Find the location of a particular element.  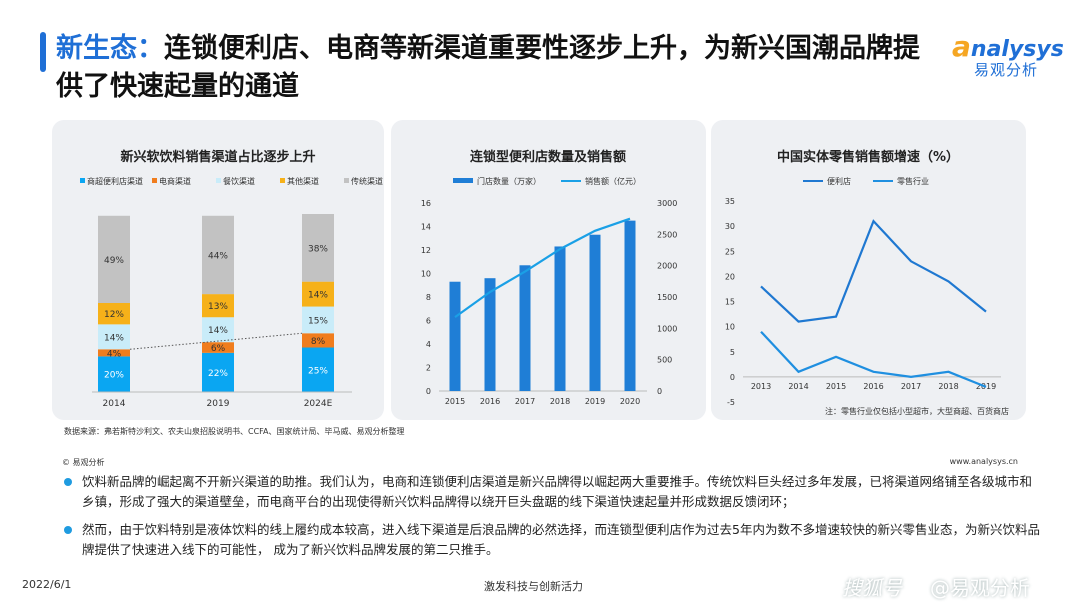

y-left-tick-label: 2 is located at coordinates (428, 368).